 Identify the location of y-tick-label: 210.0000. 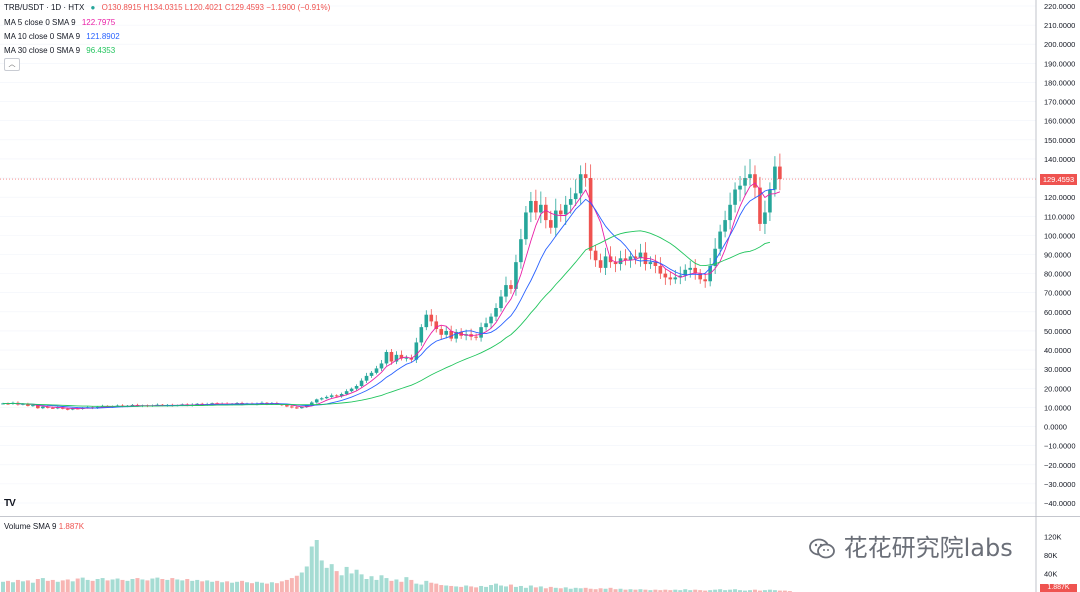
(1059, 25).